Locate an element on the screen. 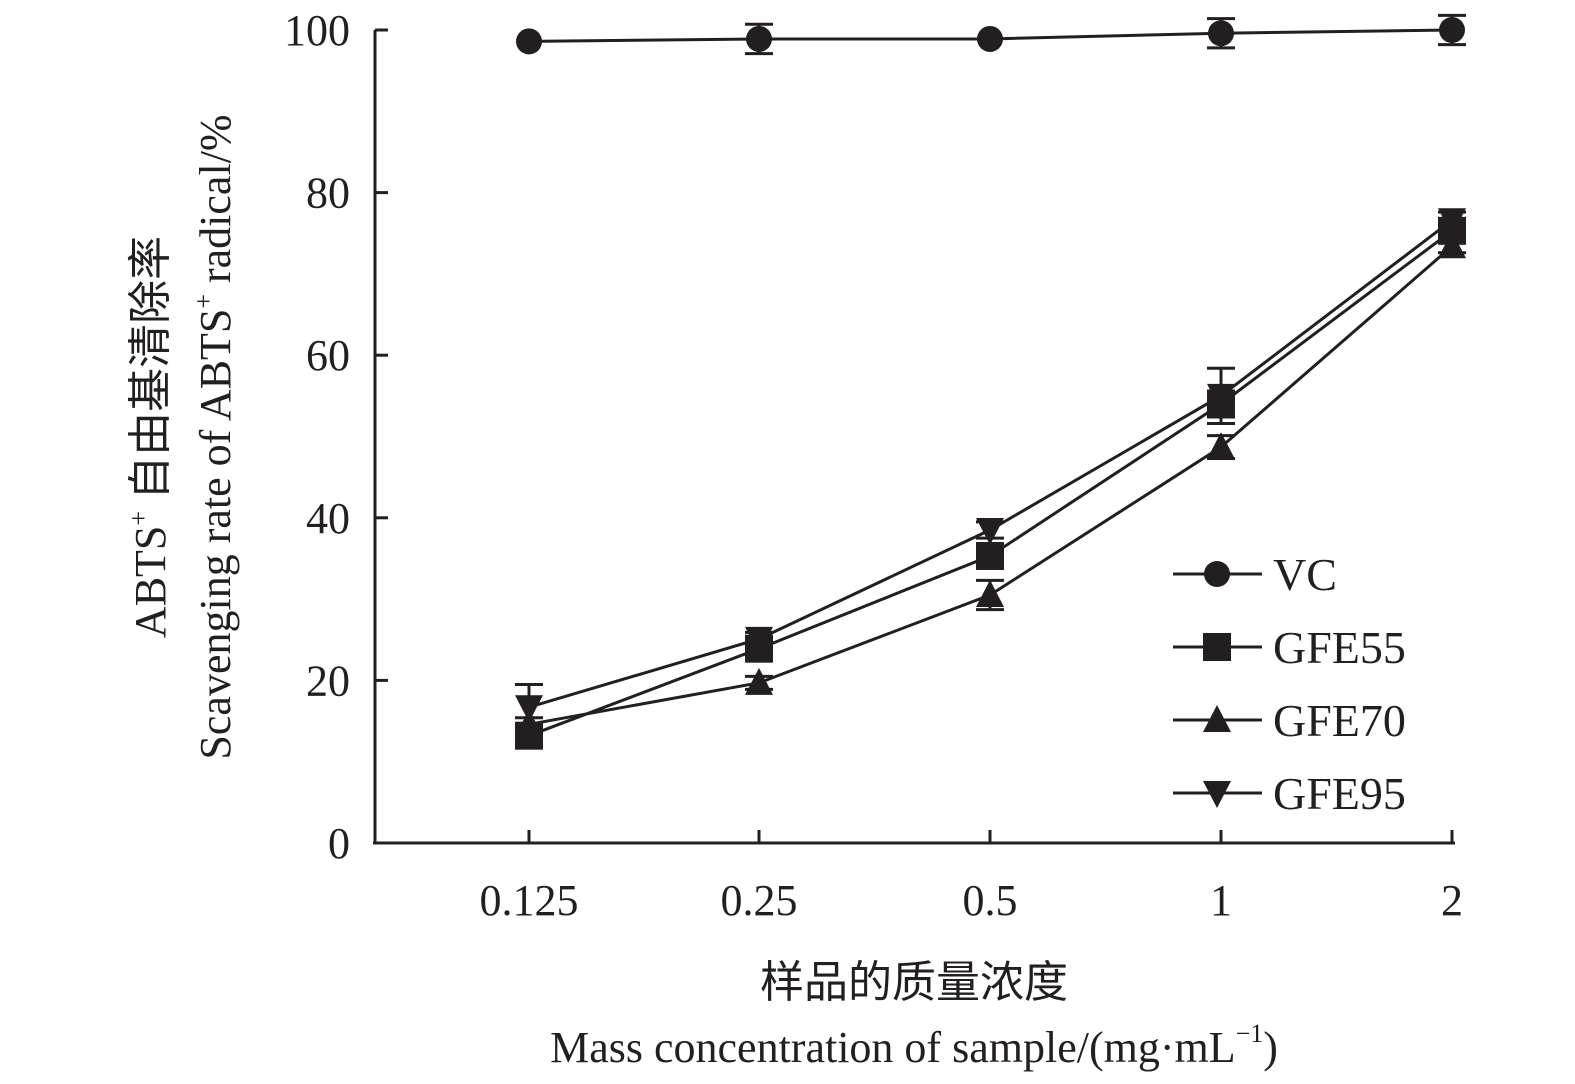  legend-marker-triangle-down is located at coordinates (1217, 794).